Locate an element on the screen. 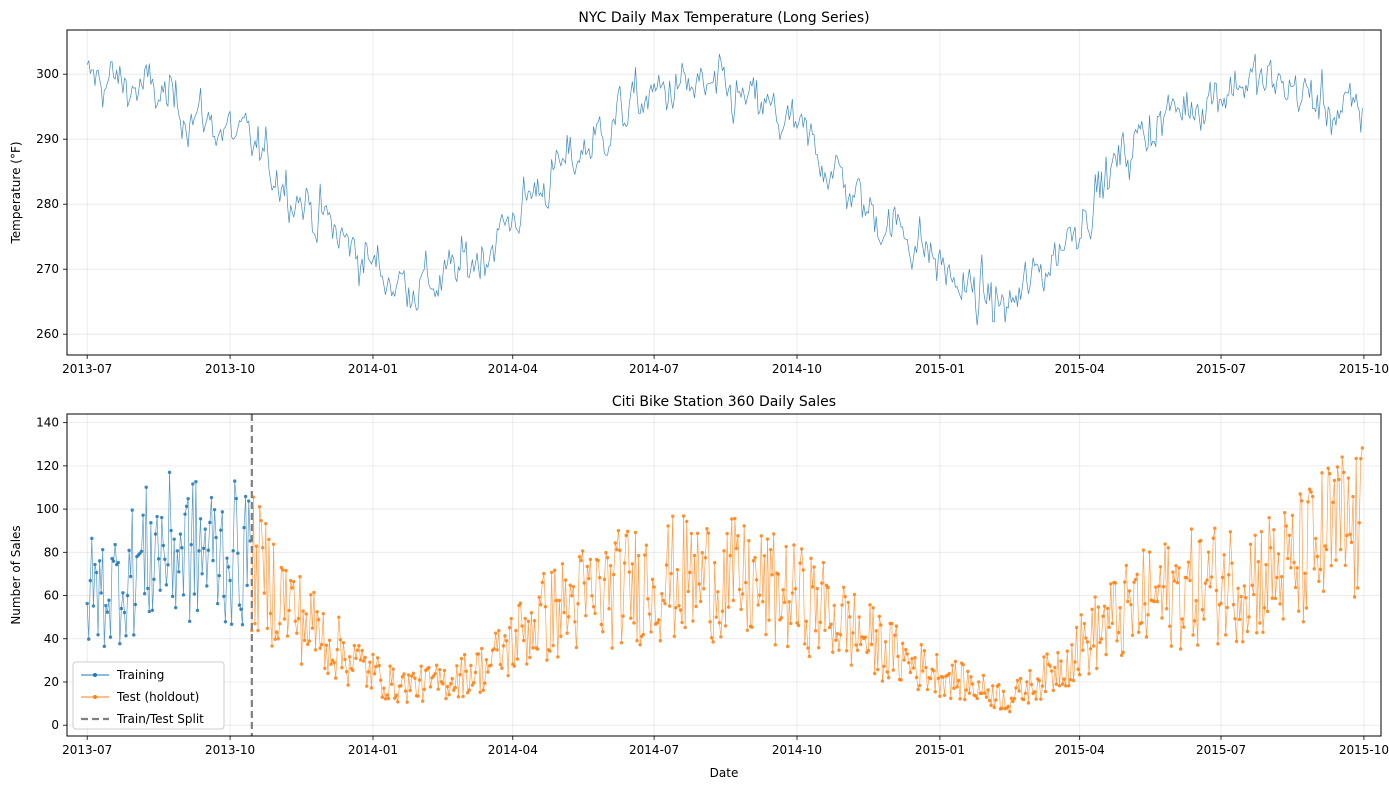 Image resolution: width=1389 pixels, height=790 pixels. x-tick-label: 2015-10 is located at coordinates (1364, 369).